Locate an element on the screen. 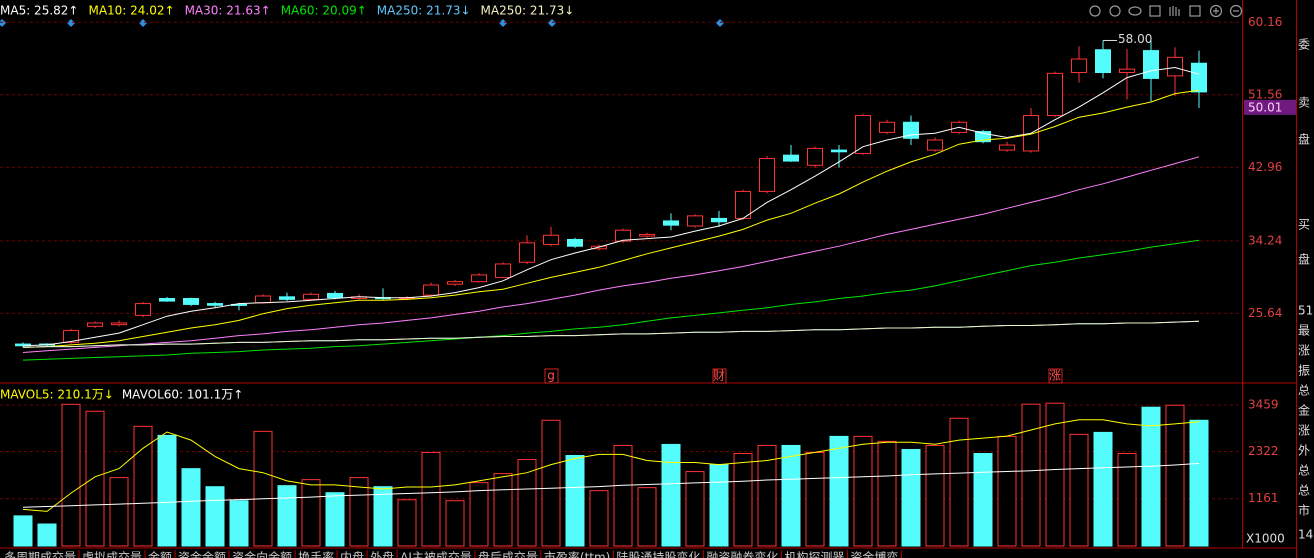  y-tick-label: 34.24 is located at coordinates (1265, 240).